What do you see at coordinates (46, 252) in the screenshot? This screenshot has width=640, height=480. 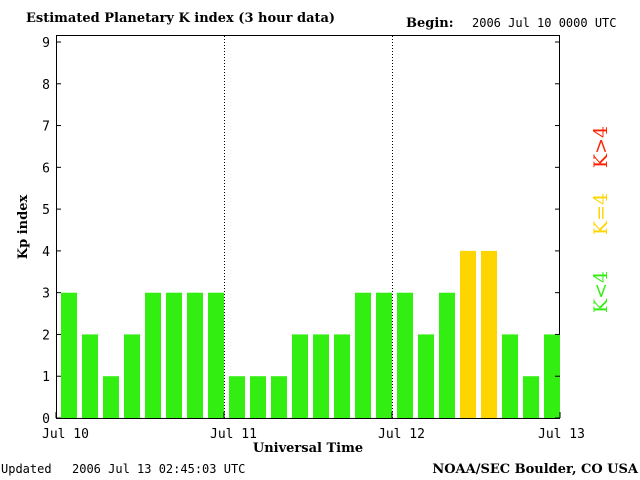 I see `y-tick-label: 4` at bounding box center [46, 252].